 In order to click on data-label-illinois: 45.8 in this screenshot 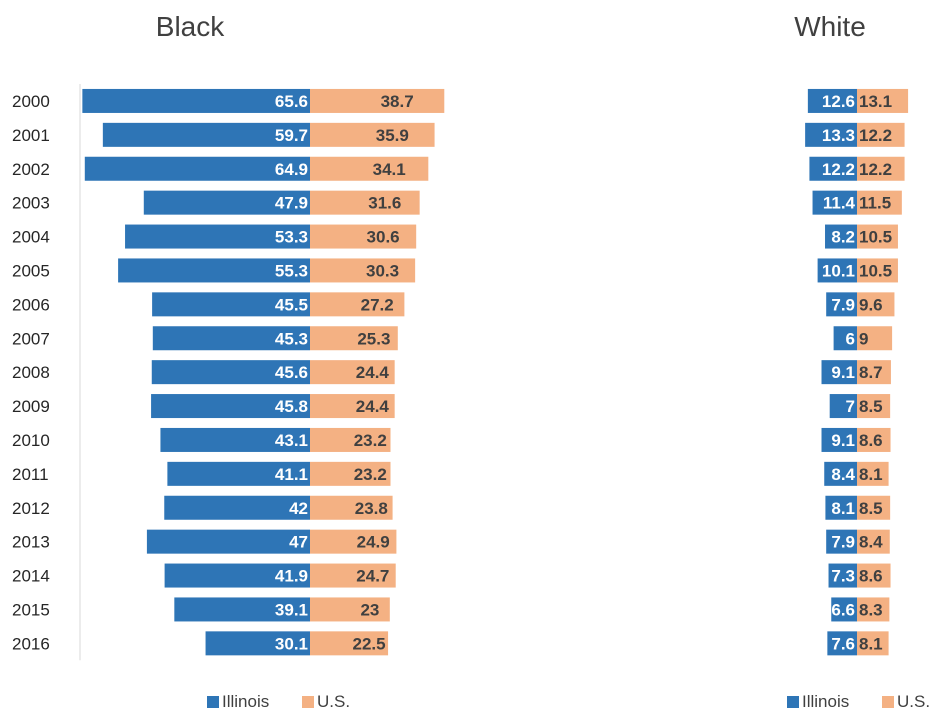, I will do `click(291, 406)`.